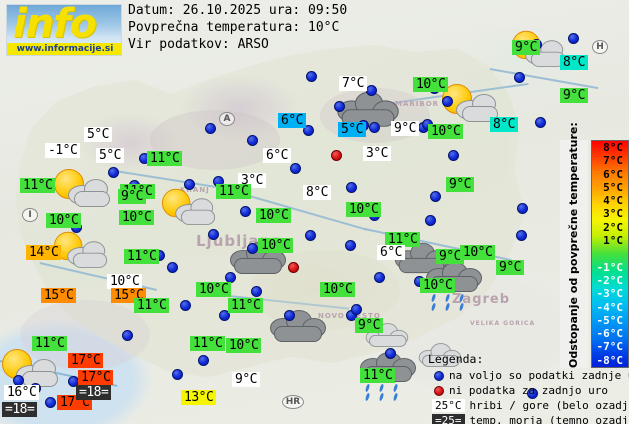  What do you see at coordinates (528, 405) in the screenshot?
I see `legend-row: 25°C hribi / gore (belo ozadje)` at bounding box center [528, 405].